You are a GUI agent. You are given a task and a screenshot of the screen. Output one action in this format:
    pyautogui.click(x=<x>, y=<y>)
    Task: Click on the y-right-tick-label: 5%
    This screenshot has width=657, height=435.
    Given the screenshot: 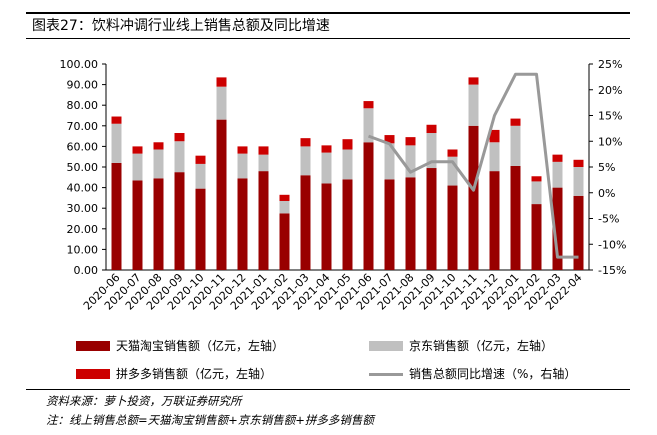 What is the action you would take?
    pyautogui.click(x=606, y=167)
    